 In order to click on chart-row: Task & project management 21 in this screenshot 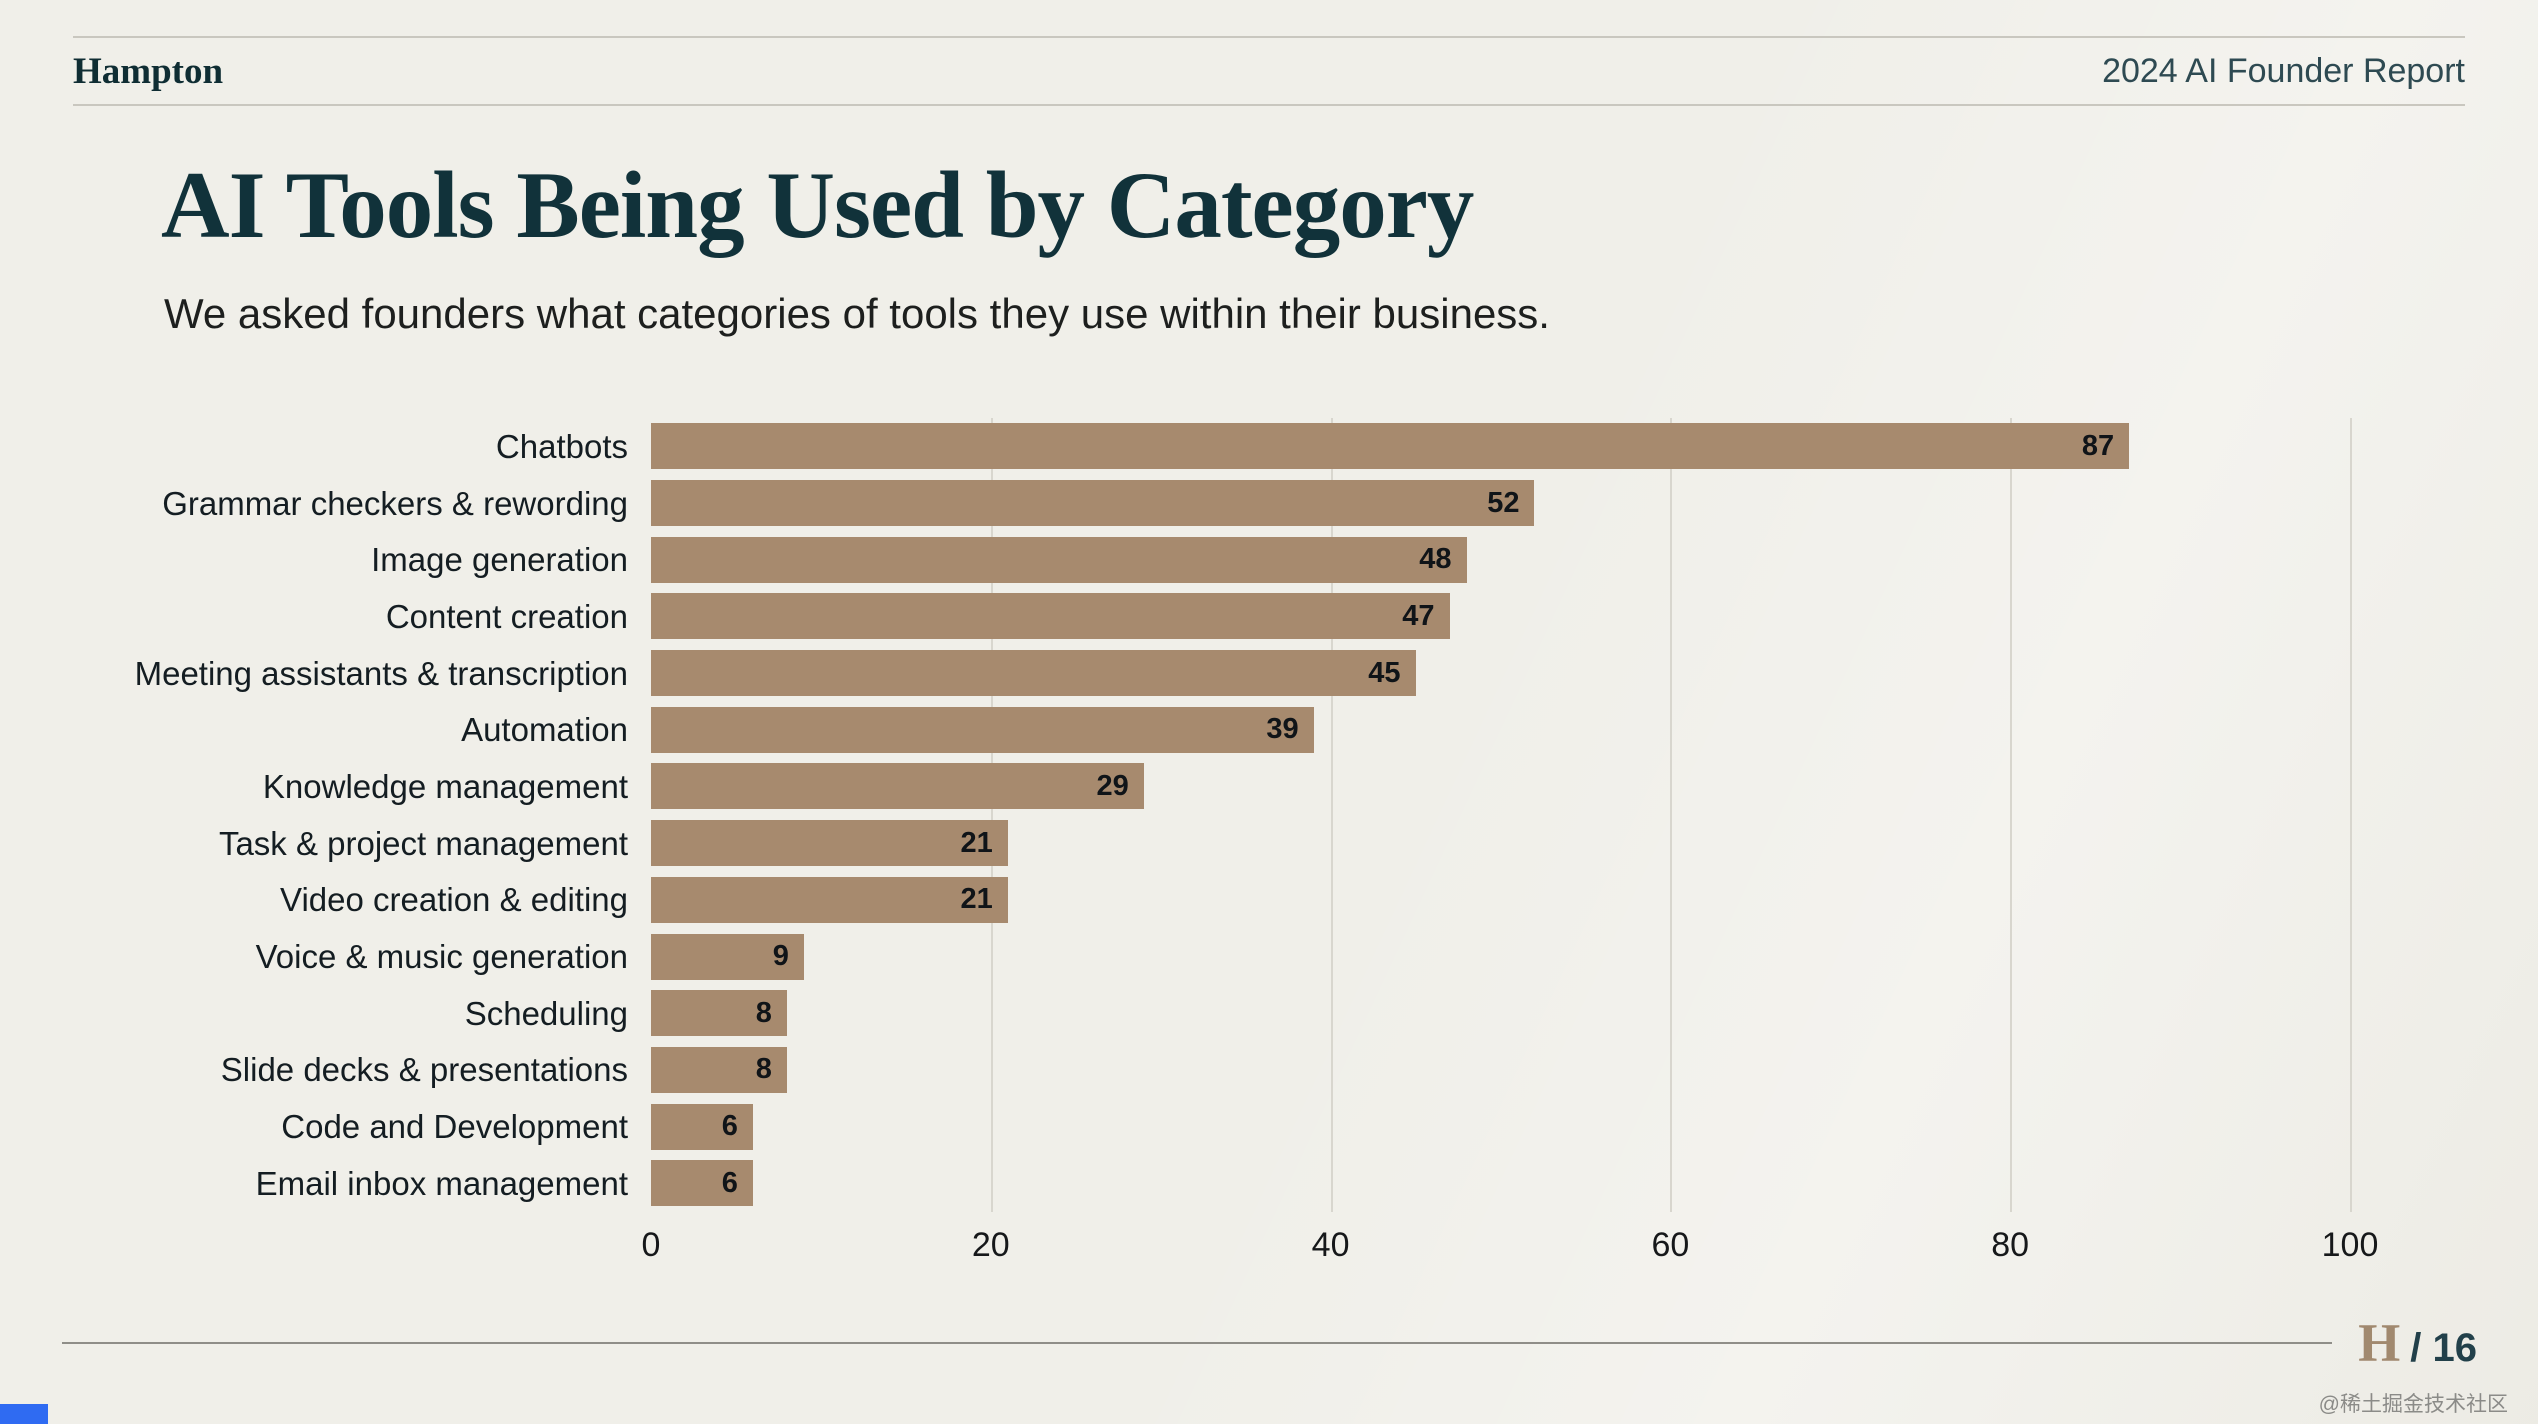, I will do `click(1269, 843)`.